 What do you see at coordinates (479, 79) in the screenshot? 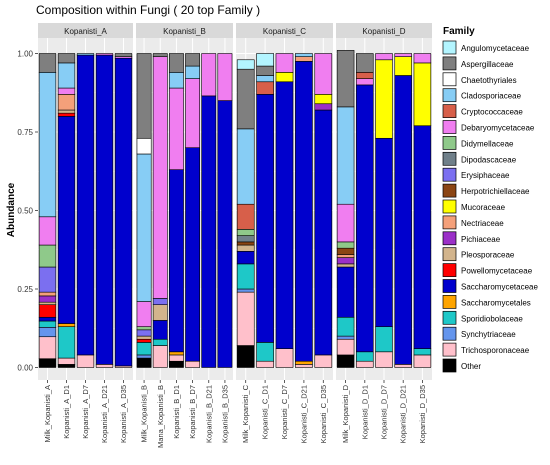
I see `legend-item: Chaetothyriales` at bounding box center [479, 79].